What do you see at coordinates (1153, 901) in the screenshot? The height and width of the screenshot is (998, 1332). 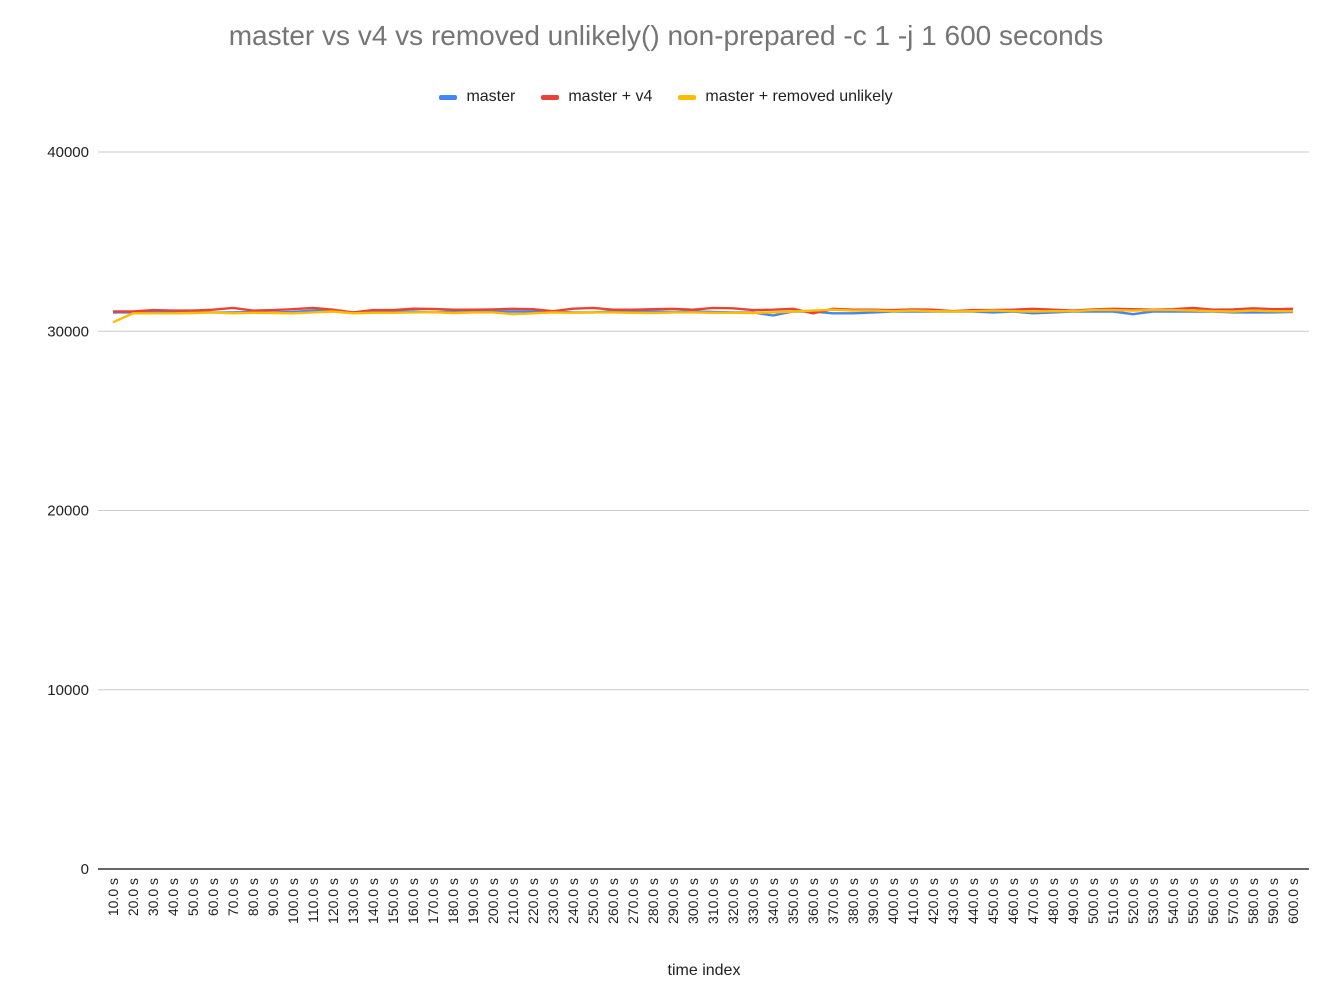 I see `x-tick-label: 530.0 s` at bounding box center [1153, 901].